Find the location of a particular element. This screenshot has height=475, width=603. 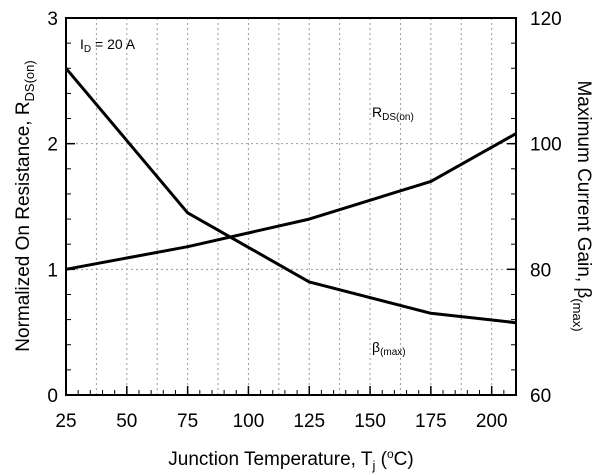

annotation-beta: β(max) is located at coordinates (389, 348).